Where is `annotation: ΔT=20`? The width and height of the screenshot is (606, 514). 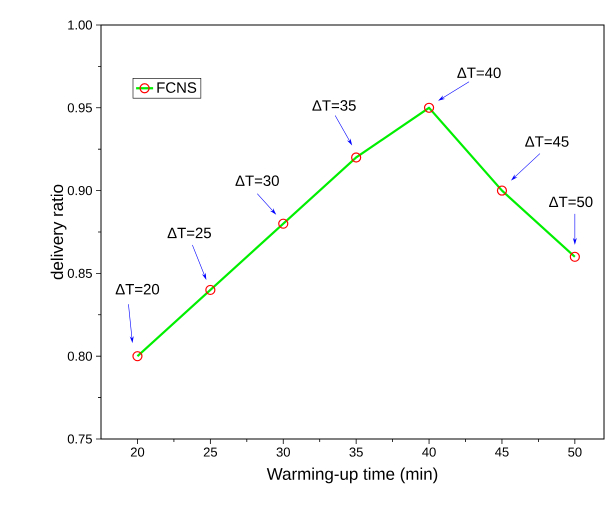 annotation: ΔT=20 is located at coordinates (138, 289).